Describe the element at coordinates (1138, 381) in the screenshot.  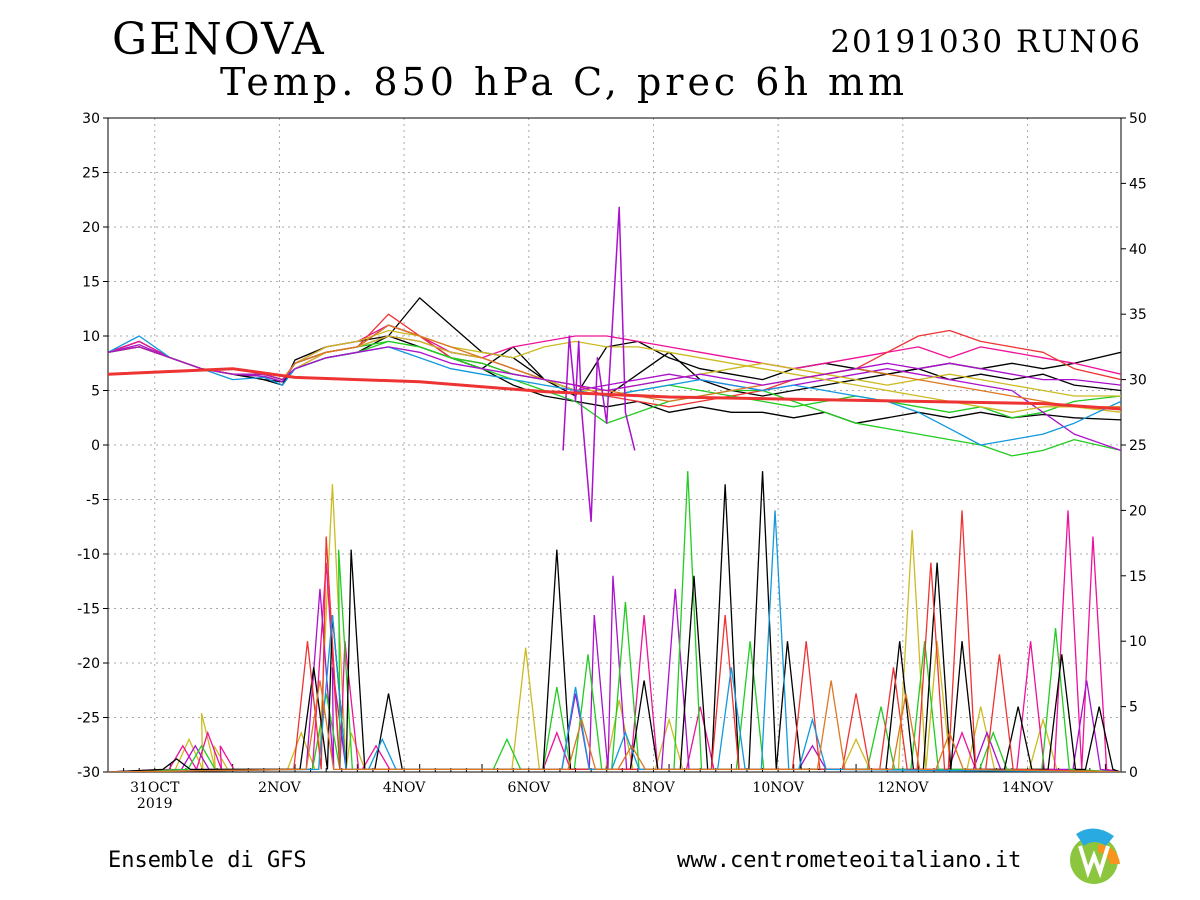
I see `y-right-tick-label: 30` at that location.